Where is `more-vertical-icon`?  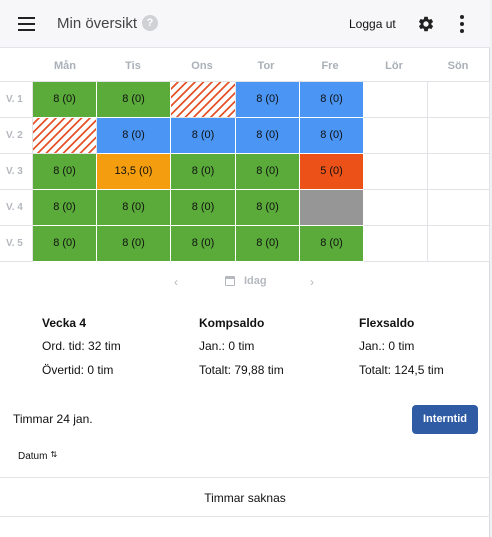
more-vertical-icon is located at coordinates (462, 24).